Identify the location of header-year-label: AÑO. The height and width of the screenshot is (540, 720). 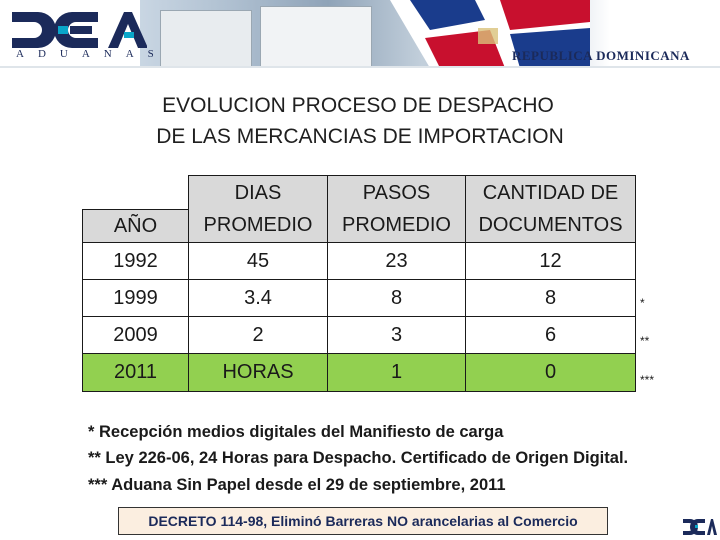
(135, 226).